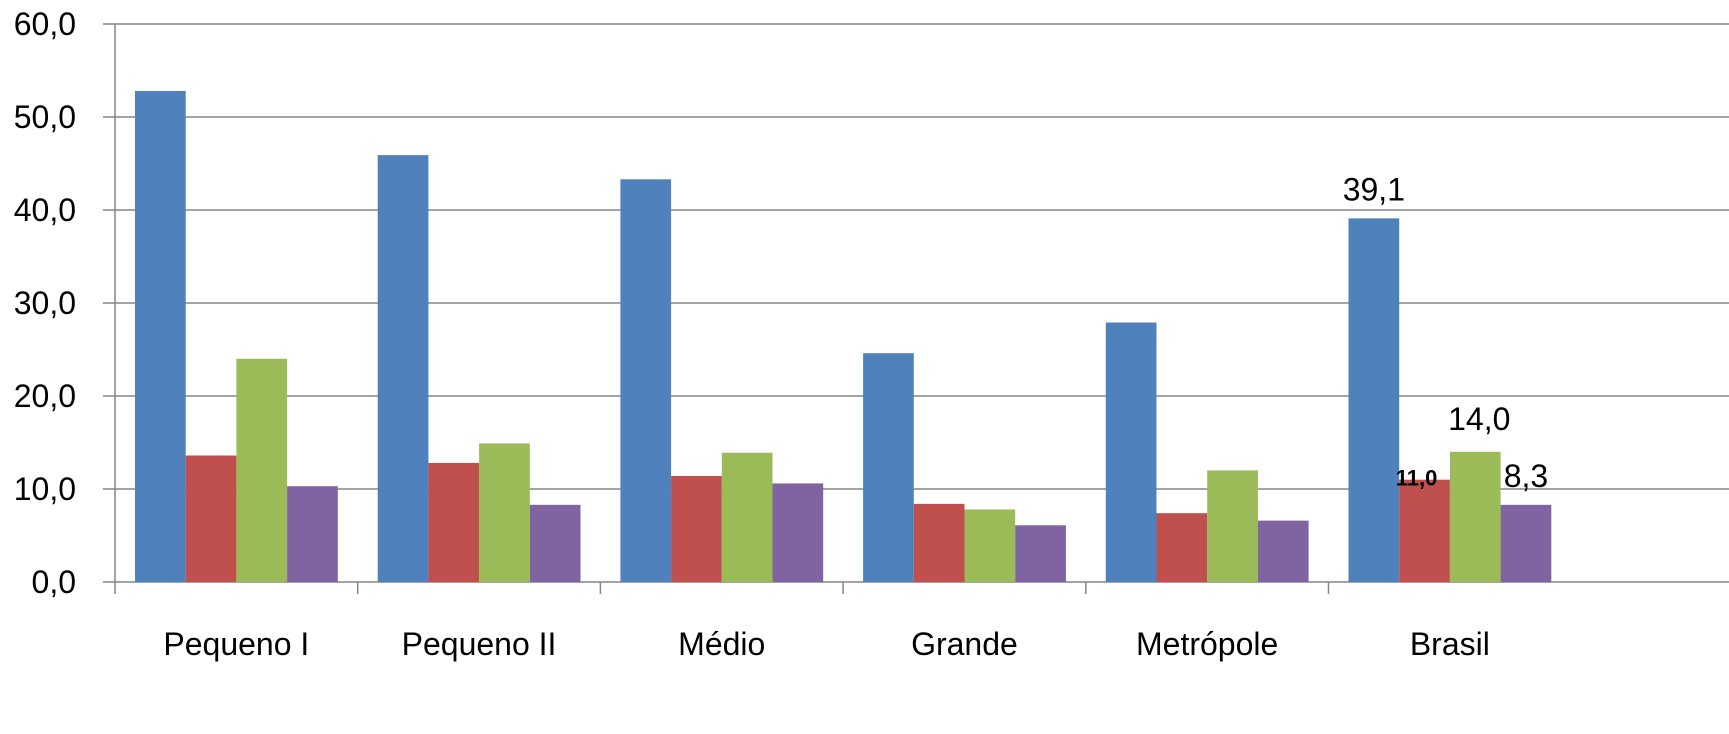 Image resolution: width=1729 pixels, height=734 pixels. What do you see at coordinates (1374, 189) in the screenshot?
I see `data-label: 39,1` at bounding box center [1374, 189].